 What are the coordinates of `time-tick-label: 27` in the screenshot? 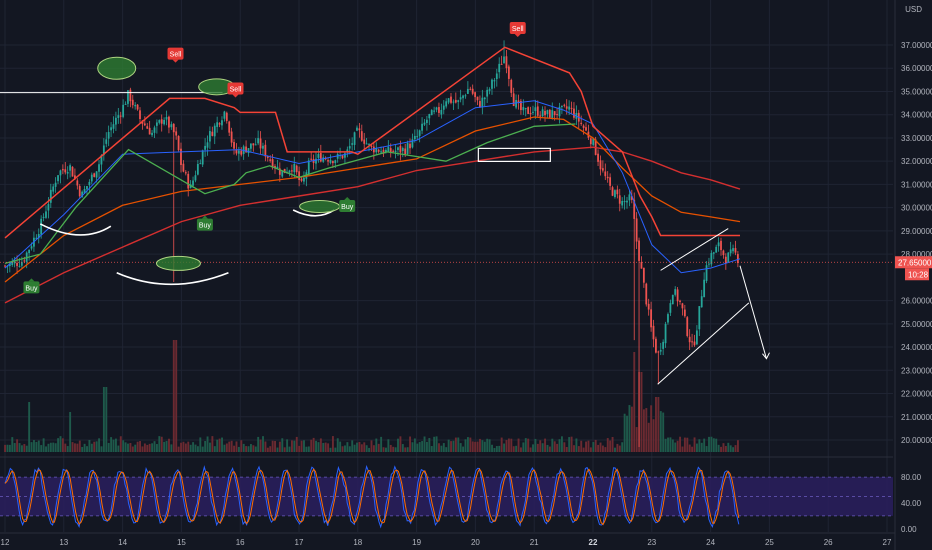 It's located at (887, 542).